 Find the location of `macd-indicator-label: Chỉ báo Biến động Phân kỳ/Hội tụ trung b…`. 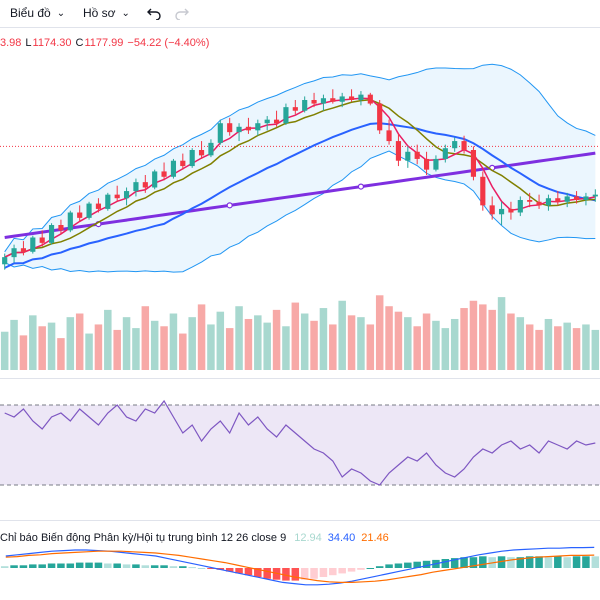

macd-indicator-label: Chỉ báo Biến động Phân kỳ/Hội tụ trung b… is located at coordinates (143, 538).